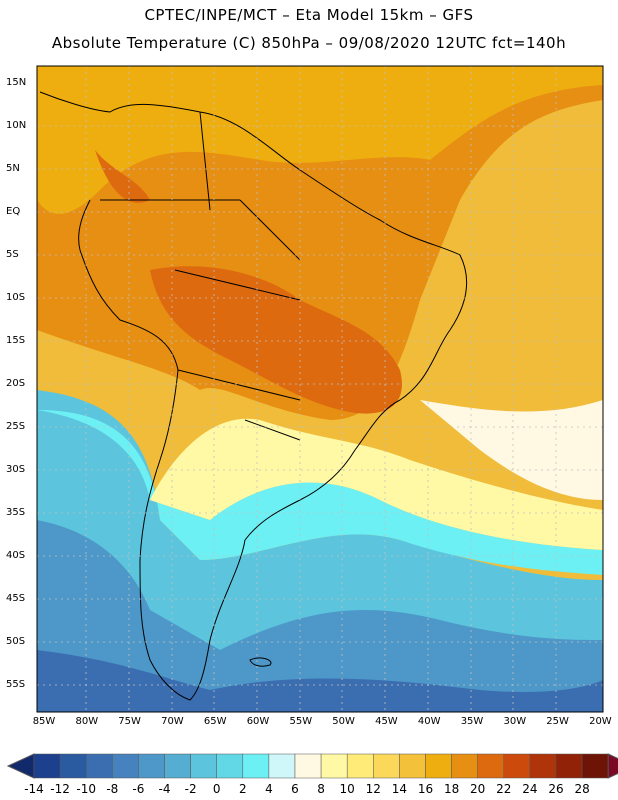  Describe the element at coordinates (16, 426) in the screenshot. I see `lat-label-25s: 25S` at that location.